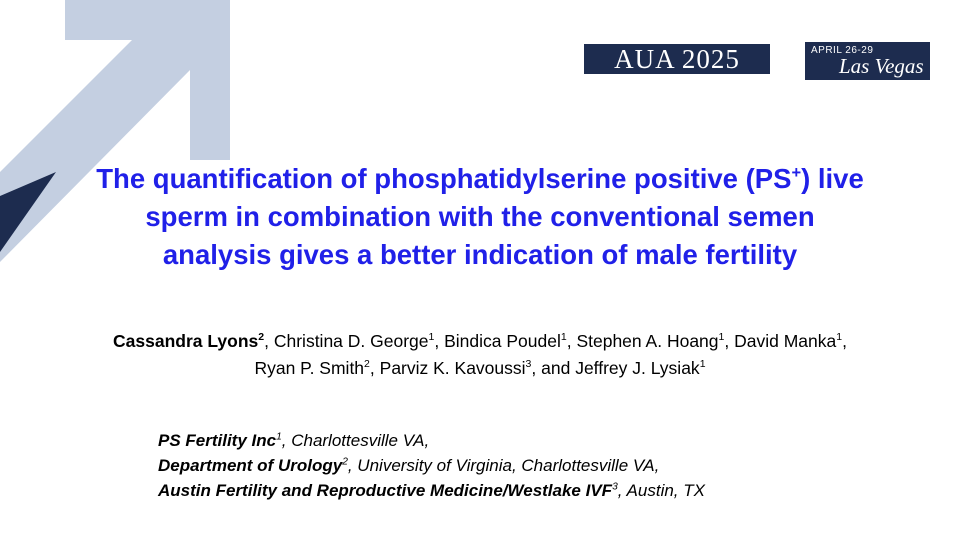 The image size is (960, 540). I want to click on affiliation-number: 2, so click(345, 462).